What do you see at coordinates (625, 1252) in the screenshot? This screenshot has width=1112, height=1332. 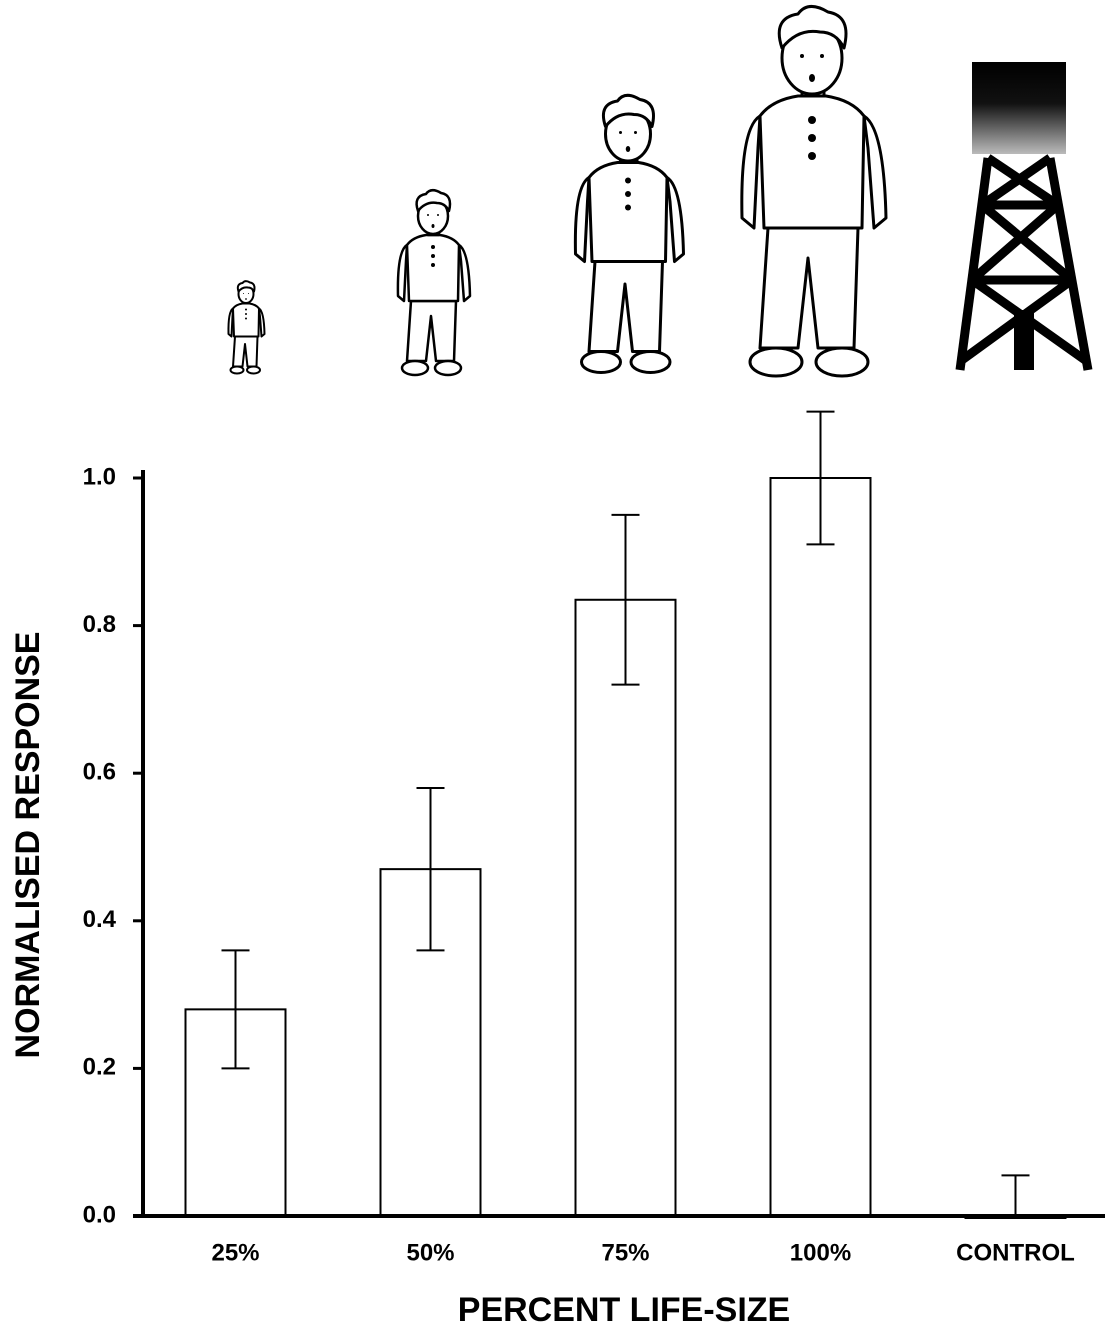 I see `x-tick-label: 75%` at bounding box center [625, 1252].